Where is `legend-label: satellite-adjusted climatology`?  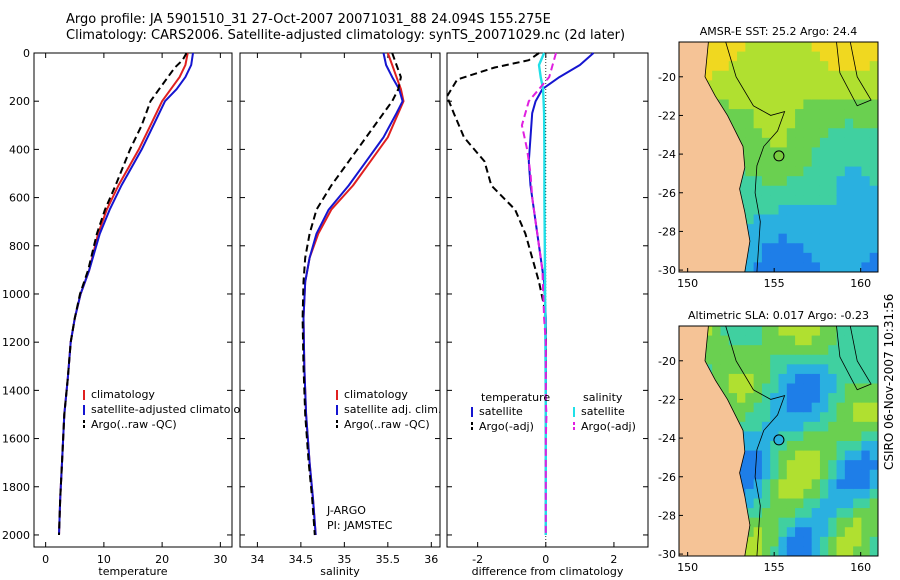
legend-label: satellite-adjusted climatology is located at coordinates (172, 409).